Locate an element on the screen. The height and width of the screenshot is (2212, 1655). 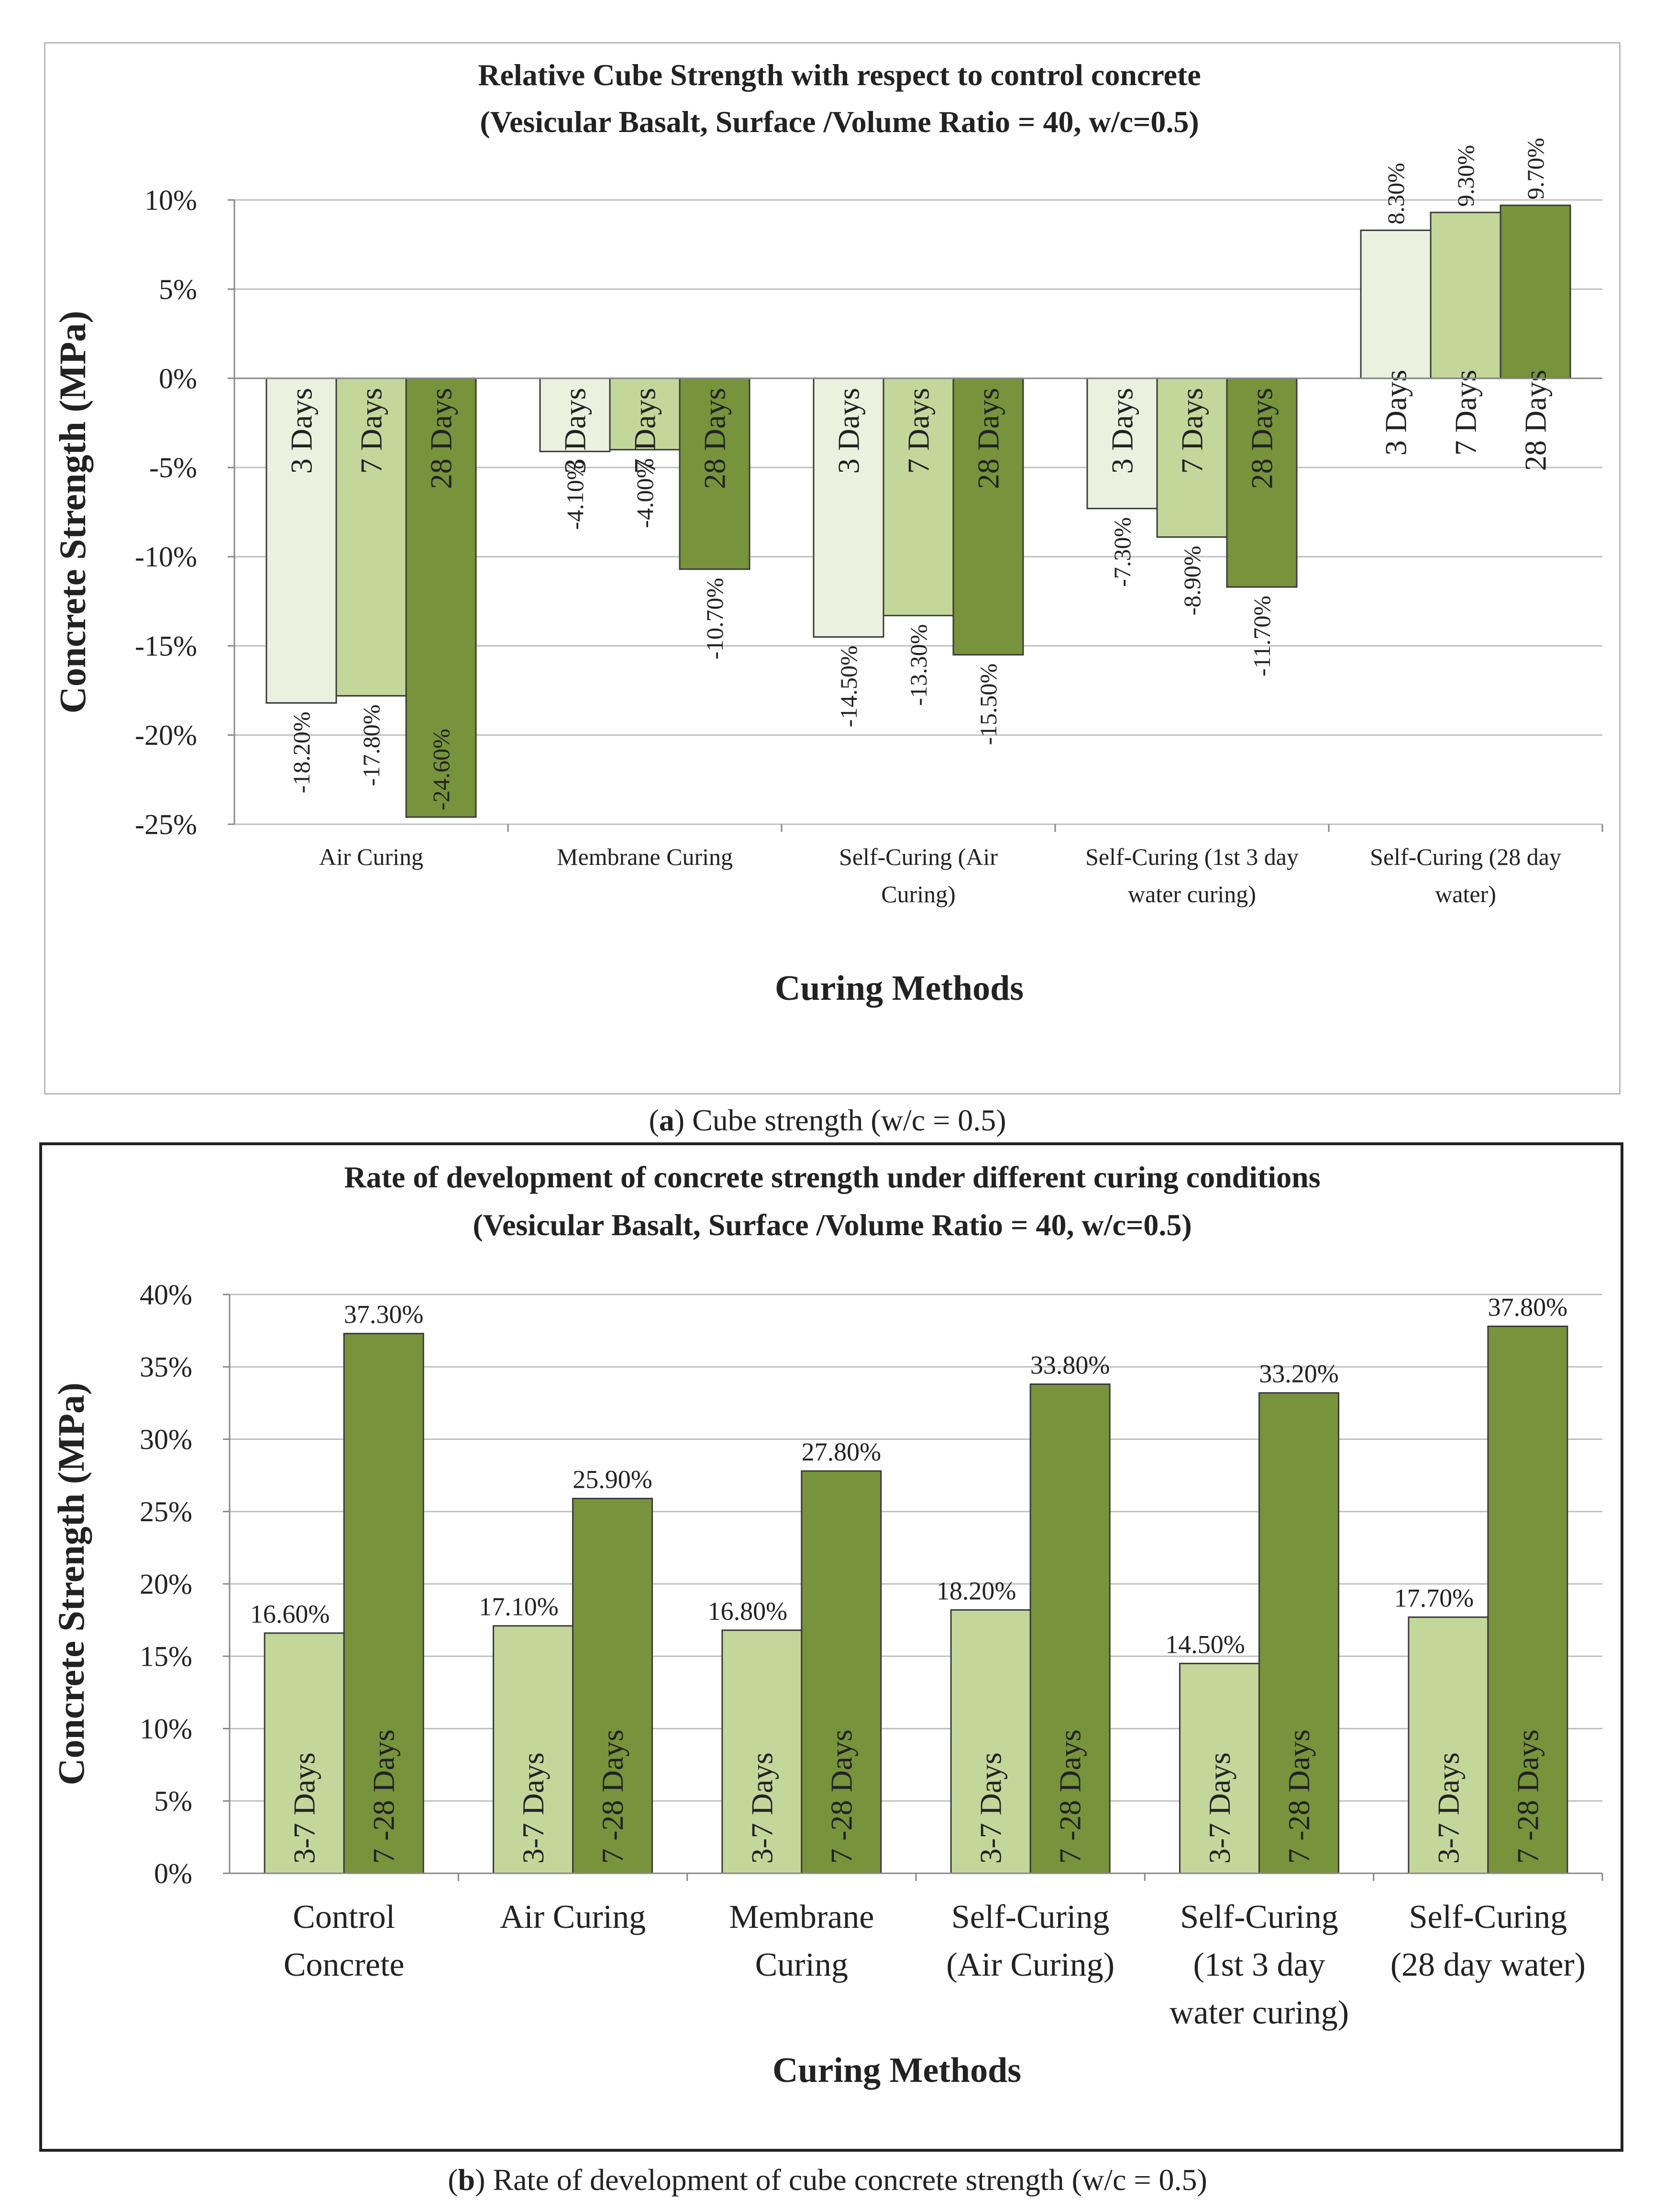
chart-b-category-label: Curing is located at coordinates (801, 1965).